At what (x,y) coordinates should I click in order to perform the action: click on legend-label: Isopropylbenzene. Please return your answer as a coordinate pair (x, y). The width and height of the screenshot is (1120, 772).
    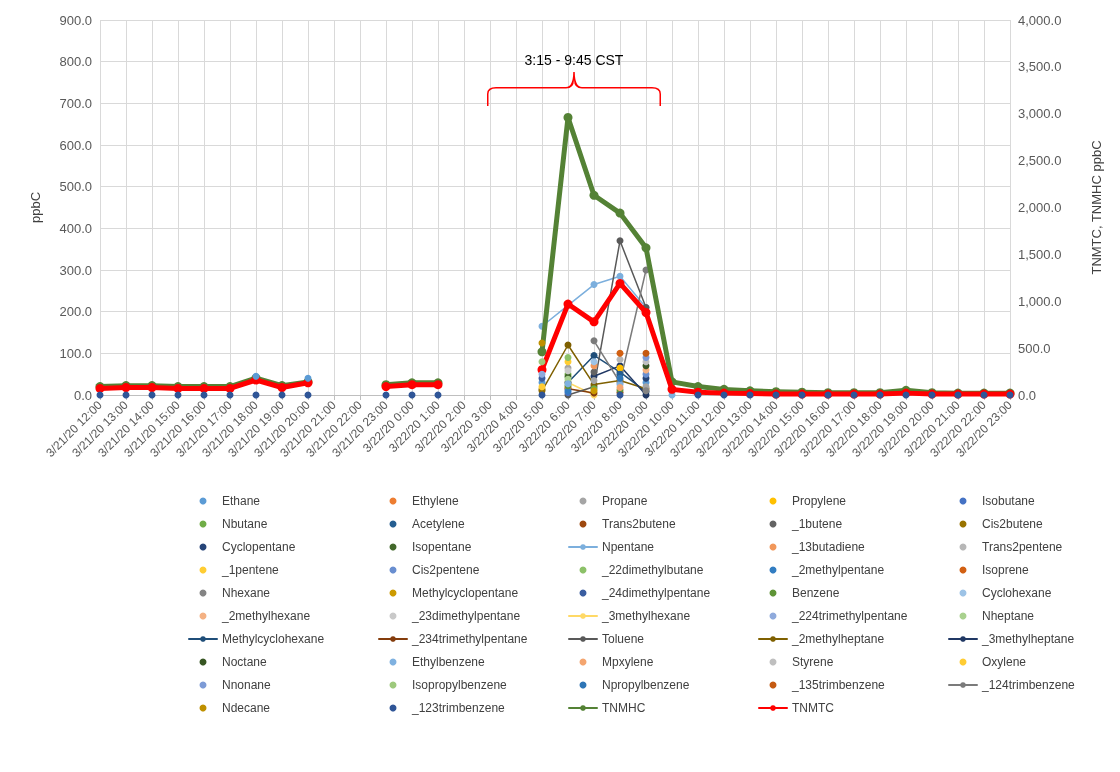
    Looking at the image, I should click on (460, 685).